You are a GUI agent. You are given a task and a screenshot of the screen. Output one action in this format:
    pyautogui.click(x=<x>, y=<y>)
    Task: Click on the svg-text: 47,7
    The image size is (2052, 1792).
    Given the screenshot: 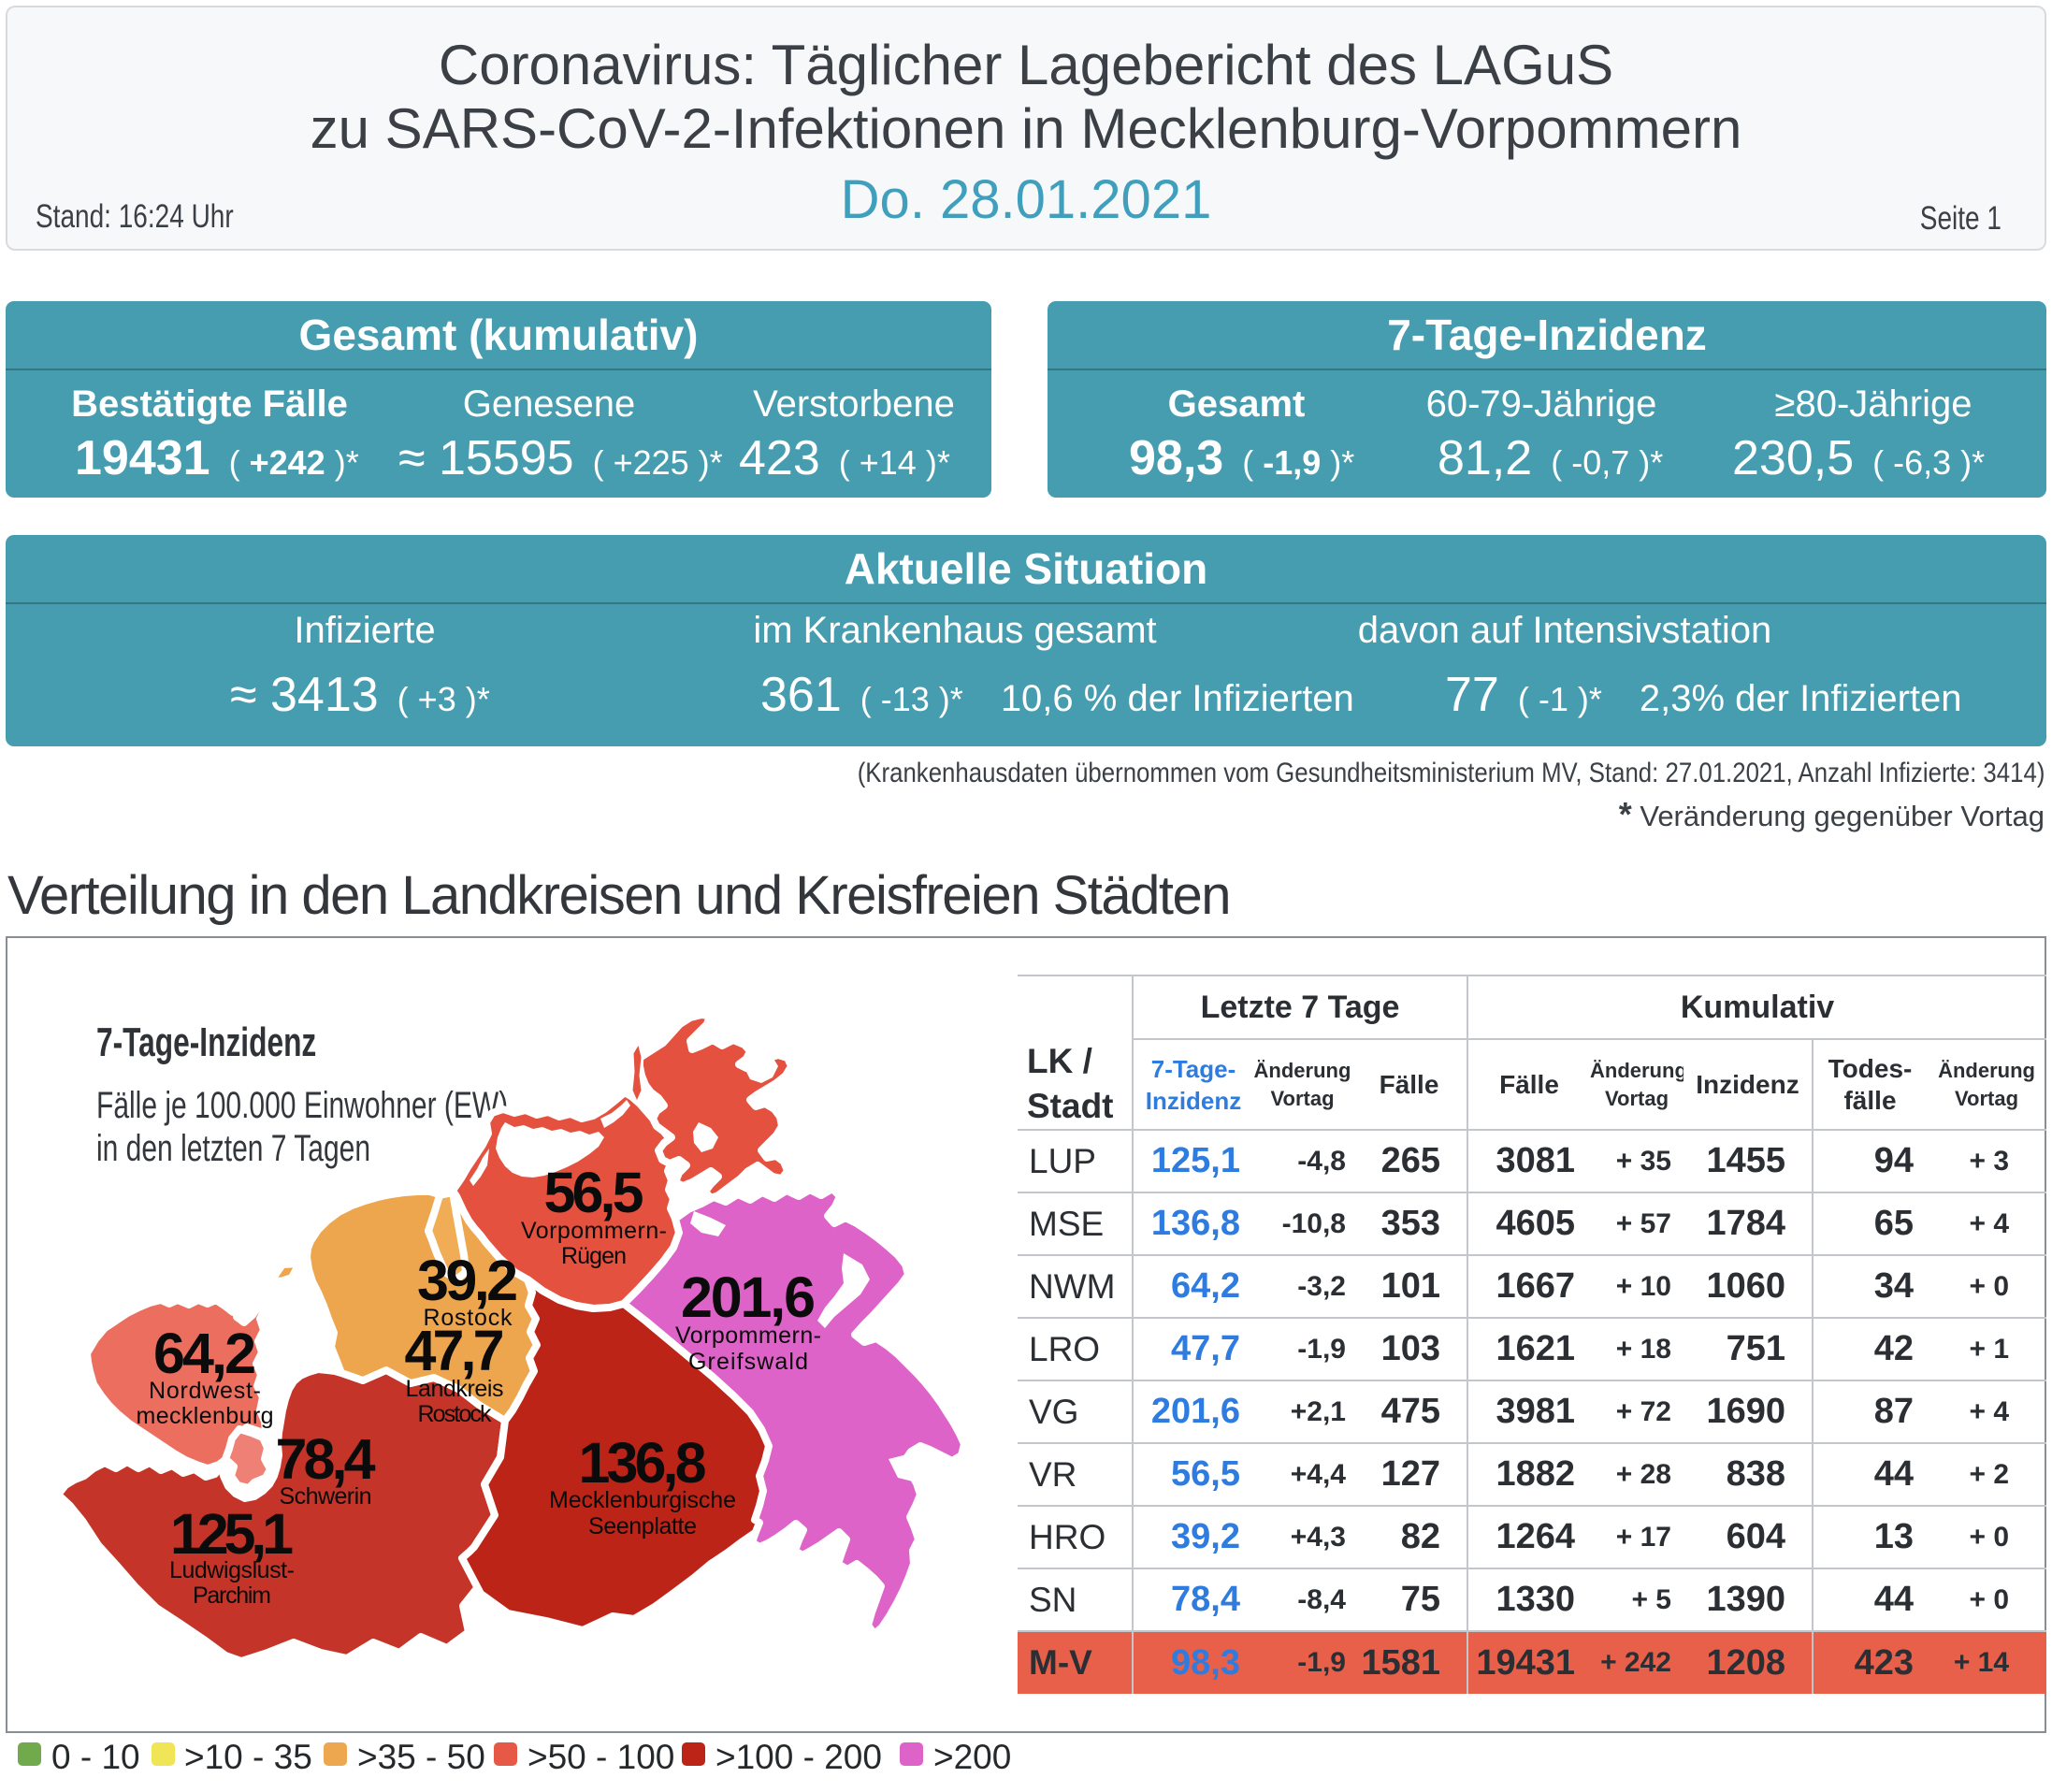 What is the action you would take?
    pyautogui.click(x=455, y=1350)
    